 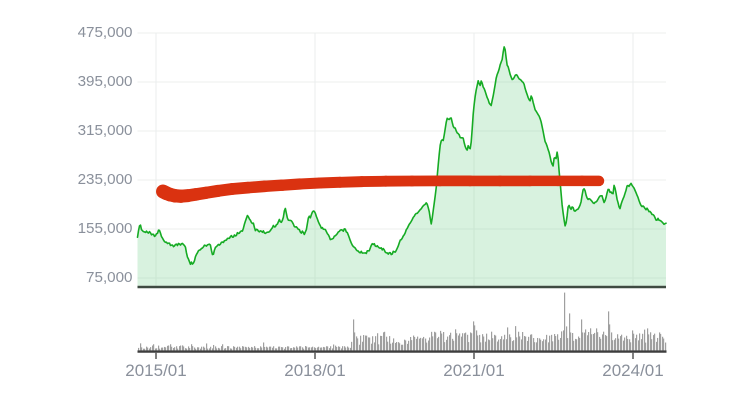 What do you see at coordinates (380, 189) in the screenshot?
I see `hand-drawn-red-stroke` at bounding box center [380, 189].